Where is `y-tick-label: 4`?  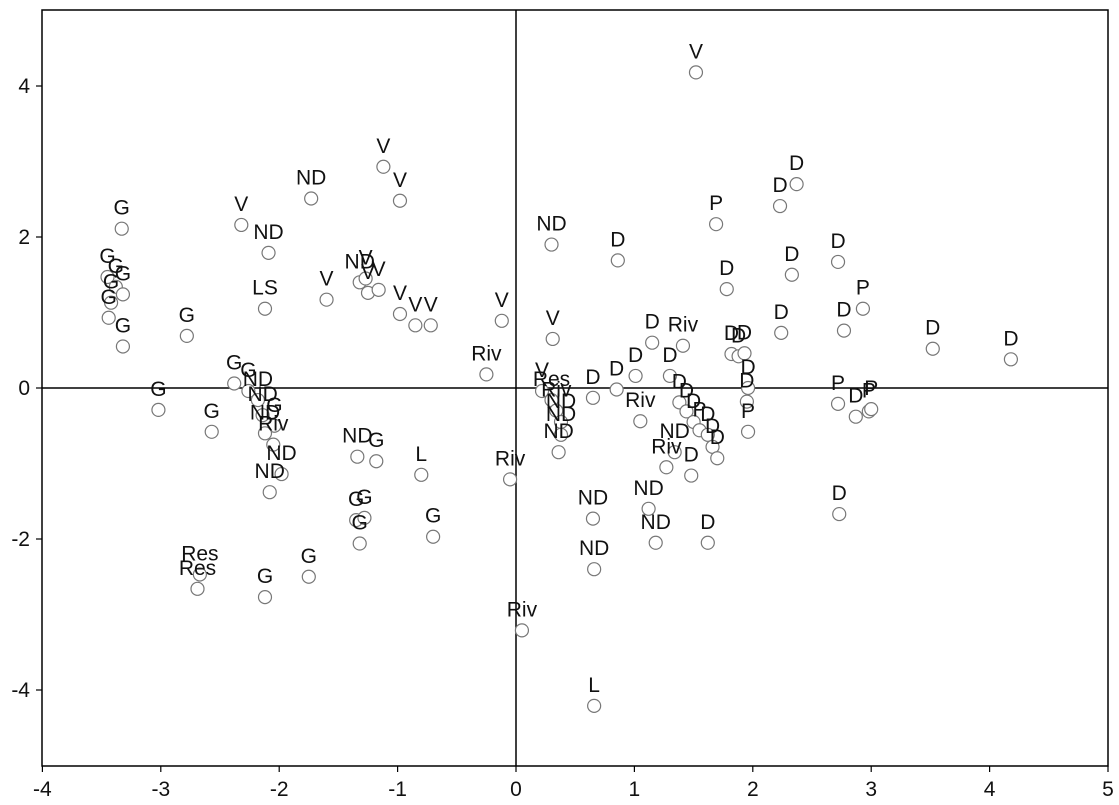 y-tick-label: 4 is located at coordinates (24, 86).